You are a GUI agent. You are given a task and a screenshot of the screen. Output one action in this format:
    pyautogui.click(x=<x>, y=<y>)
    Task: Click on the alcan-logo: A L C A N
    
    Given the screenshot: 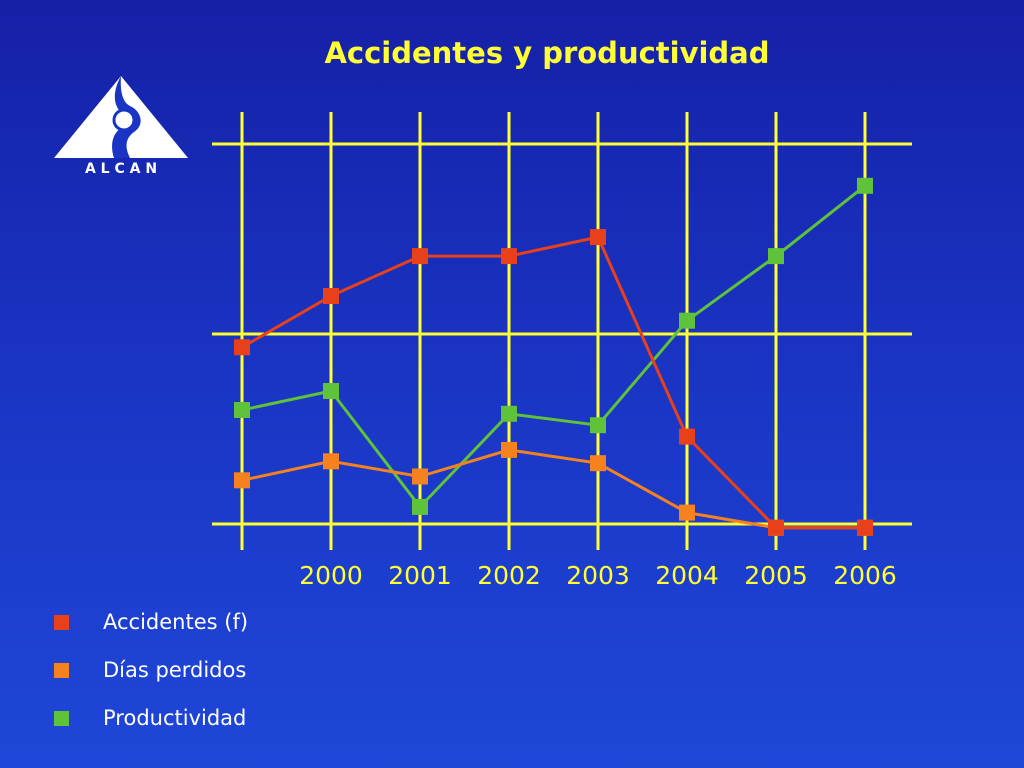 What is the action you would take?
    pyautogui.click(x=121, y=126)
    